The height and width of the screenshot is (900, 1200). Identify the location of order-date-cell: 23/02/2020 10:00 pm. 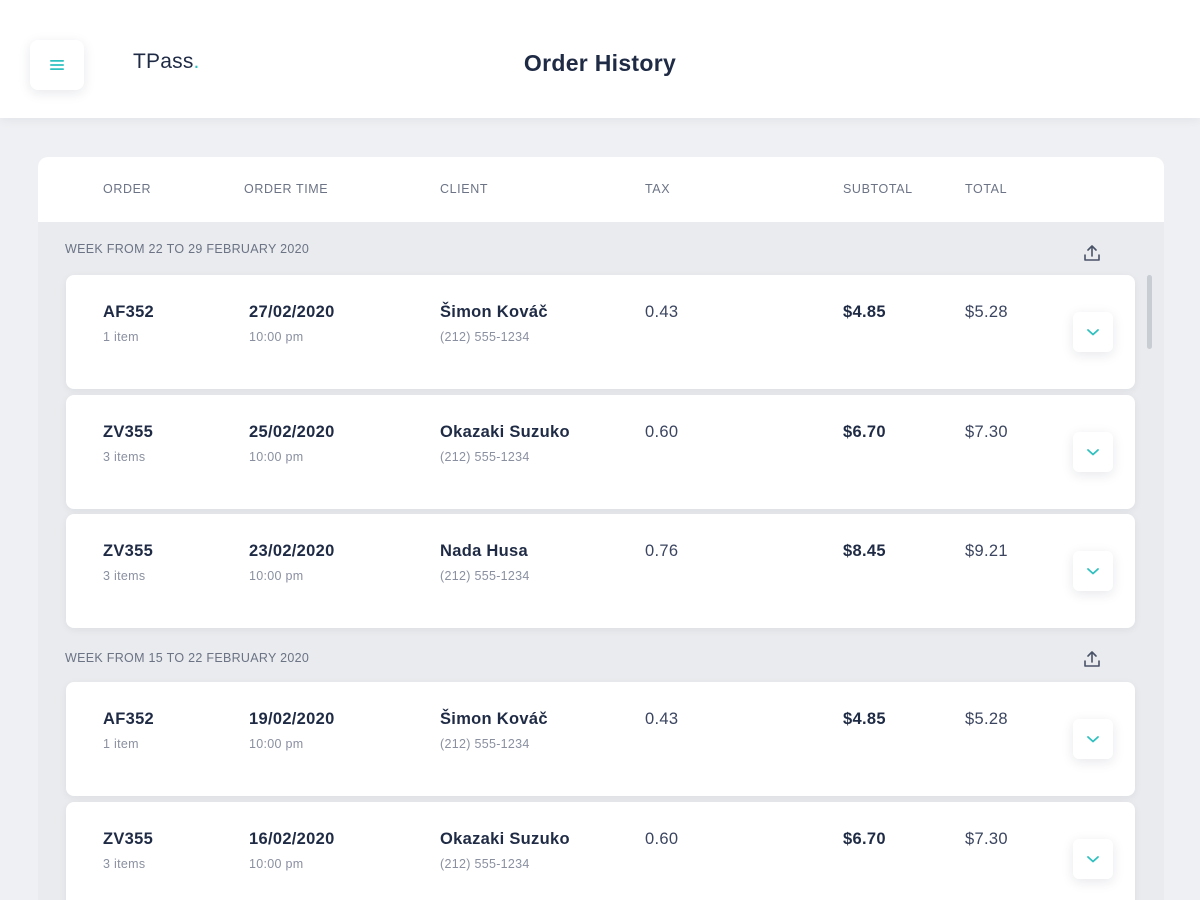
(292, 562).